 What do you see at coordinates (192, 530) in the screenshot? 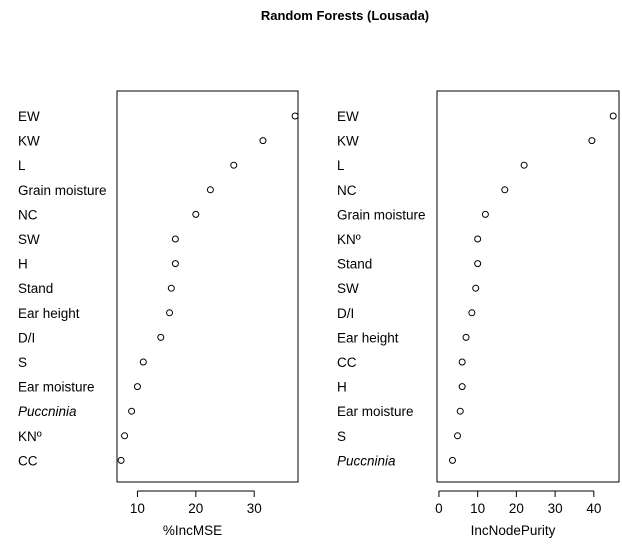
I see `x-axis-label: %IncMSE` at bounding box center [192, 530].